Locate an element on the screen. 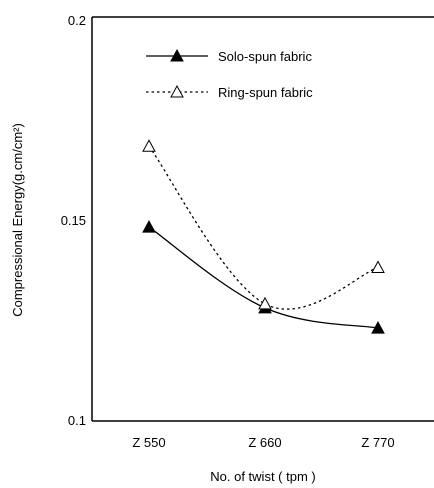 The height and width of the screenshot is (488, 434). legend: Solo-spun fabric Ring-spun fabric is located at coordinates (229, 74).